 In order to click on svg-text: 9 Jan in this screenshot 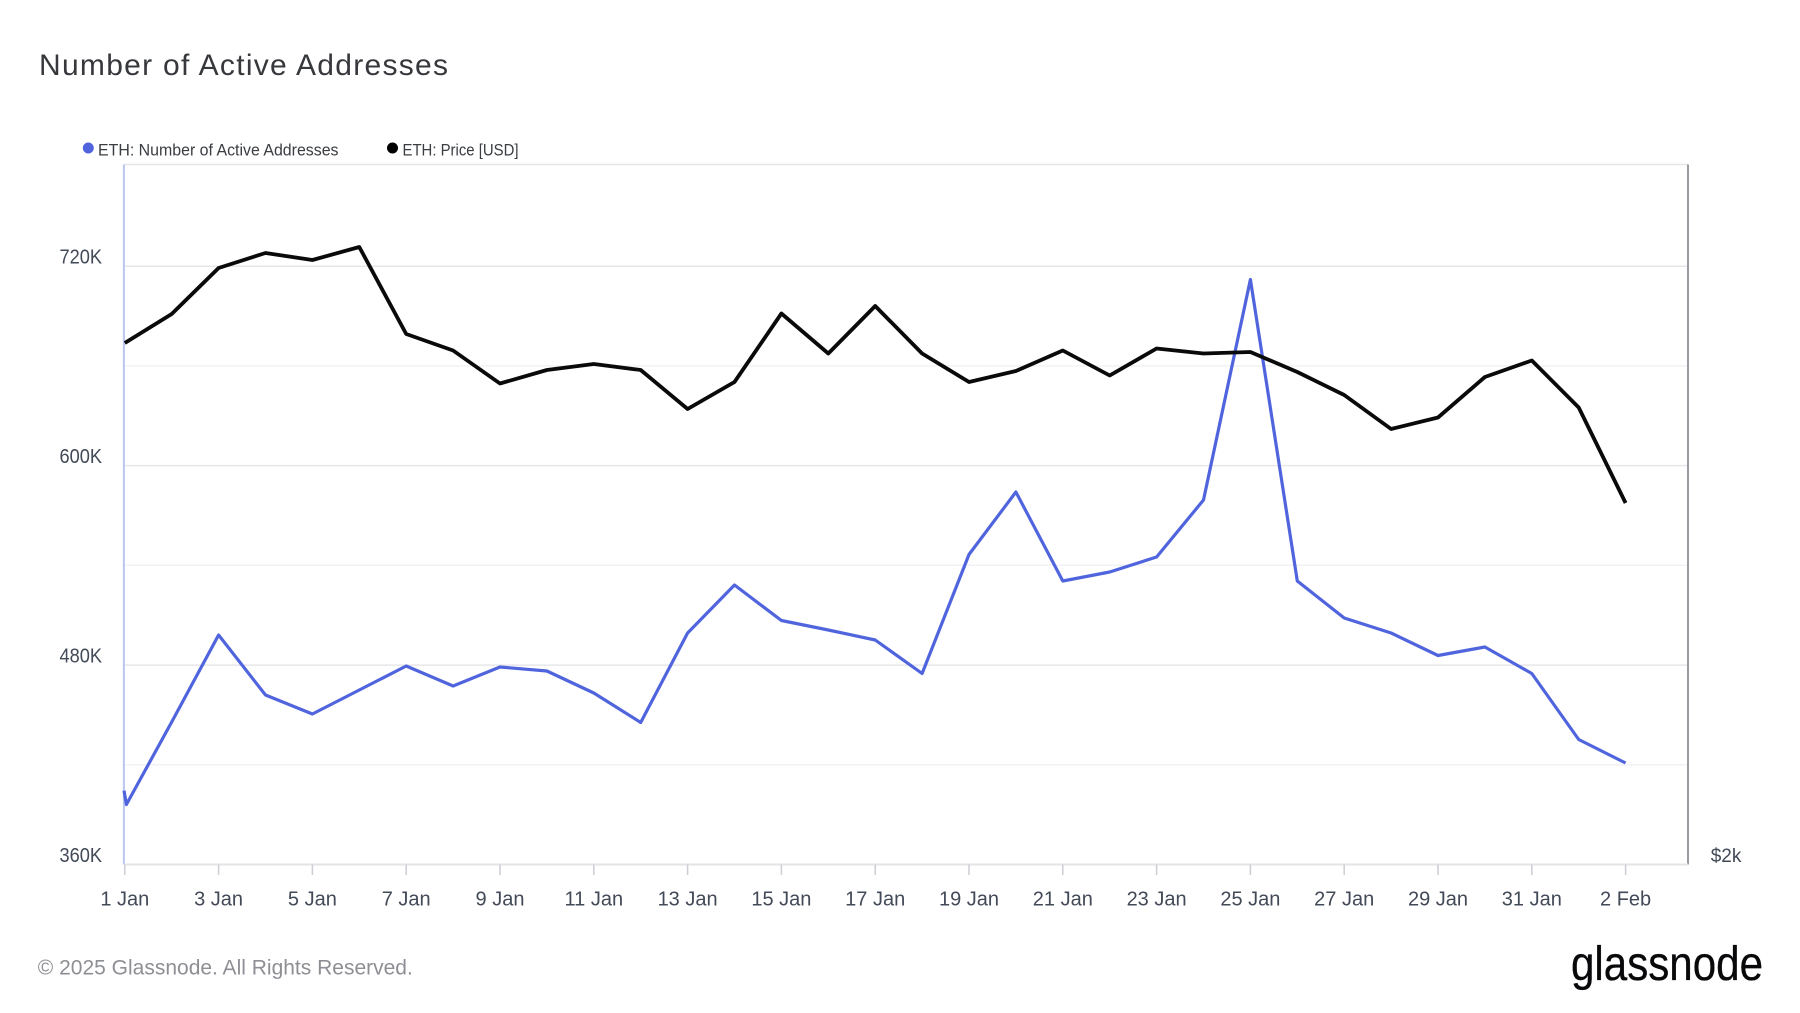, I will do `click(500, 900)`.